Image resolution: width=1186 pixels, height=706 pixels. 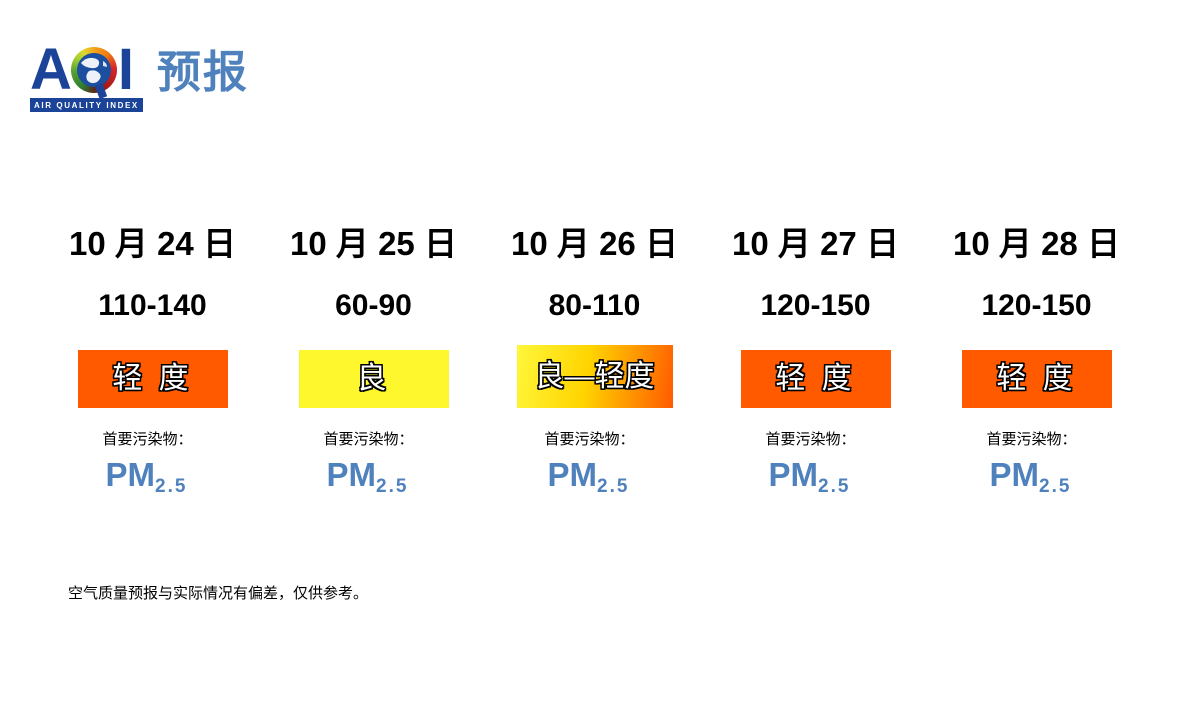 I want to click on forecast-date: 10 月 24 日, so click(x=152, y=243).